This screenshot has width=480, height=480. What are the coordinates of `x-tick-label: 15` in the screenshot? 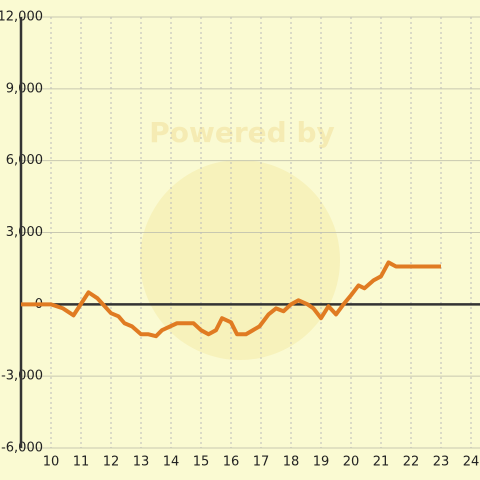 It's located at (201, 462).